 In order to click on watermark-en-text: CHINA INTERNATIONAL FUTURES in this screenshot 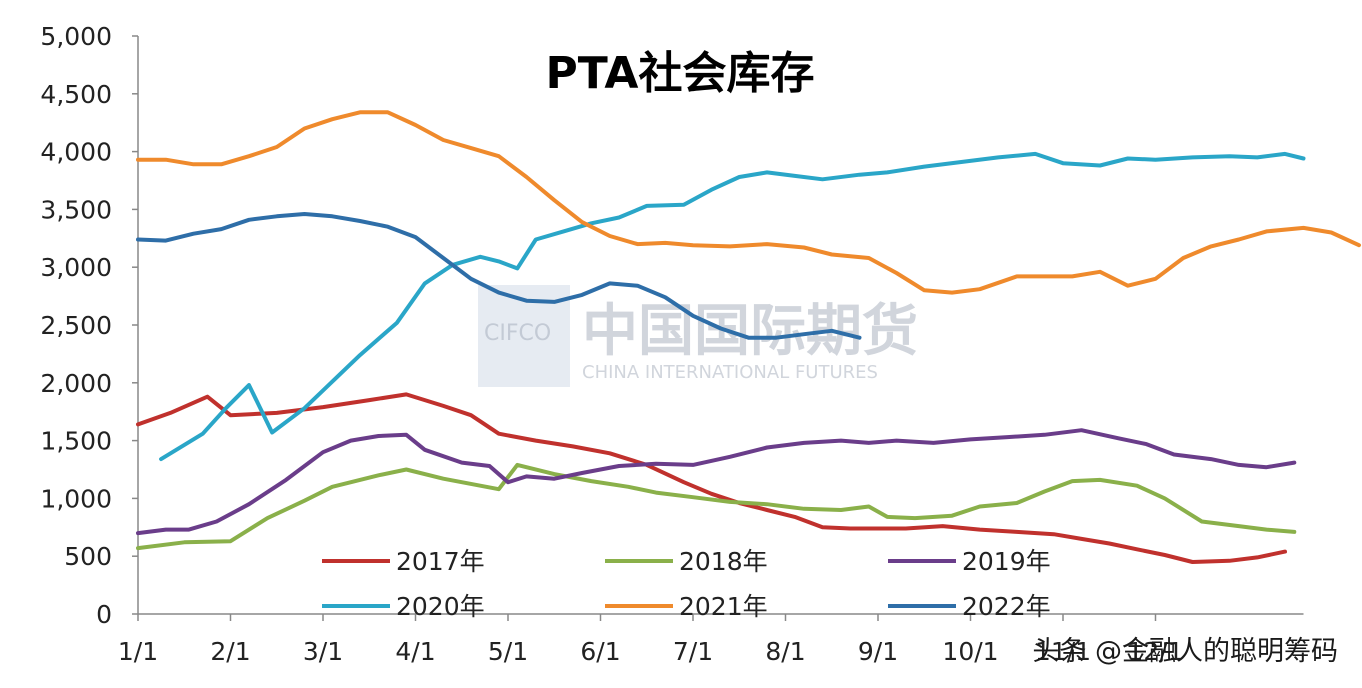, I will do `click(730, 372)`.